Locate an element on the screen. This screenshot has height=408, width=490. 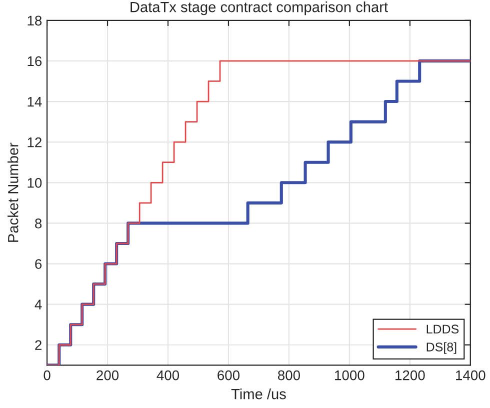
y-tick-label: 18 is located at coordinates (35, 21).